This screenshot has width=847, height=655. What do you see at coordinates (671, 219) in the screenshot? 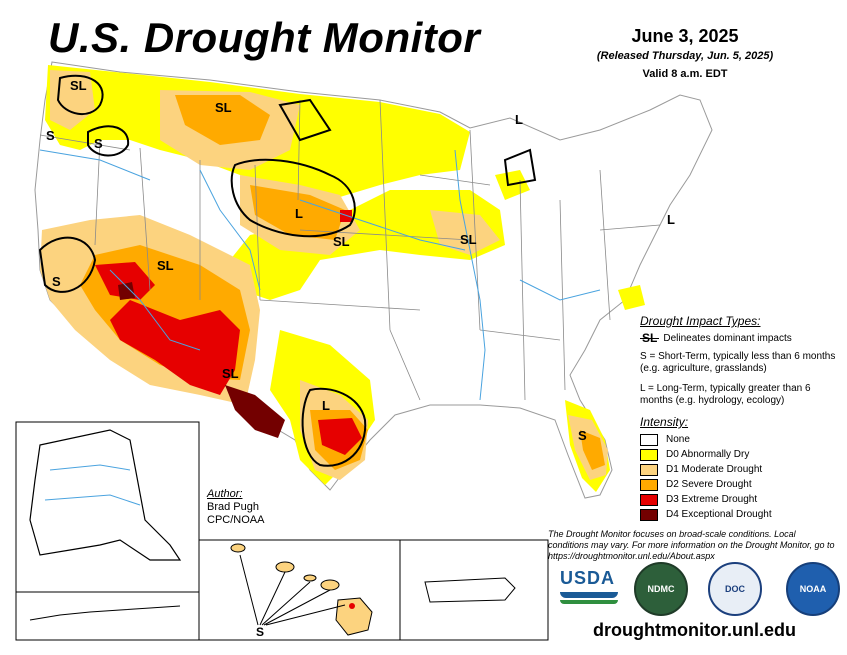
I see `label-l-northeast: L` at bounding box center [671, 219].